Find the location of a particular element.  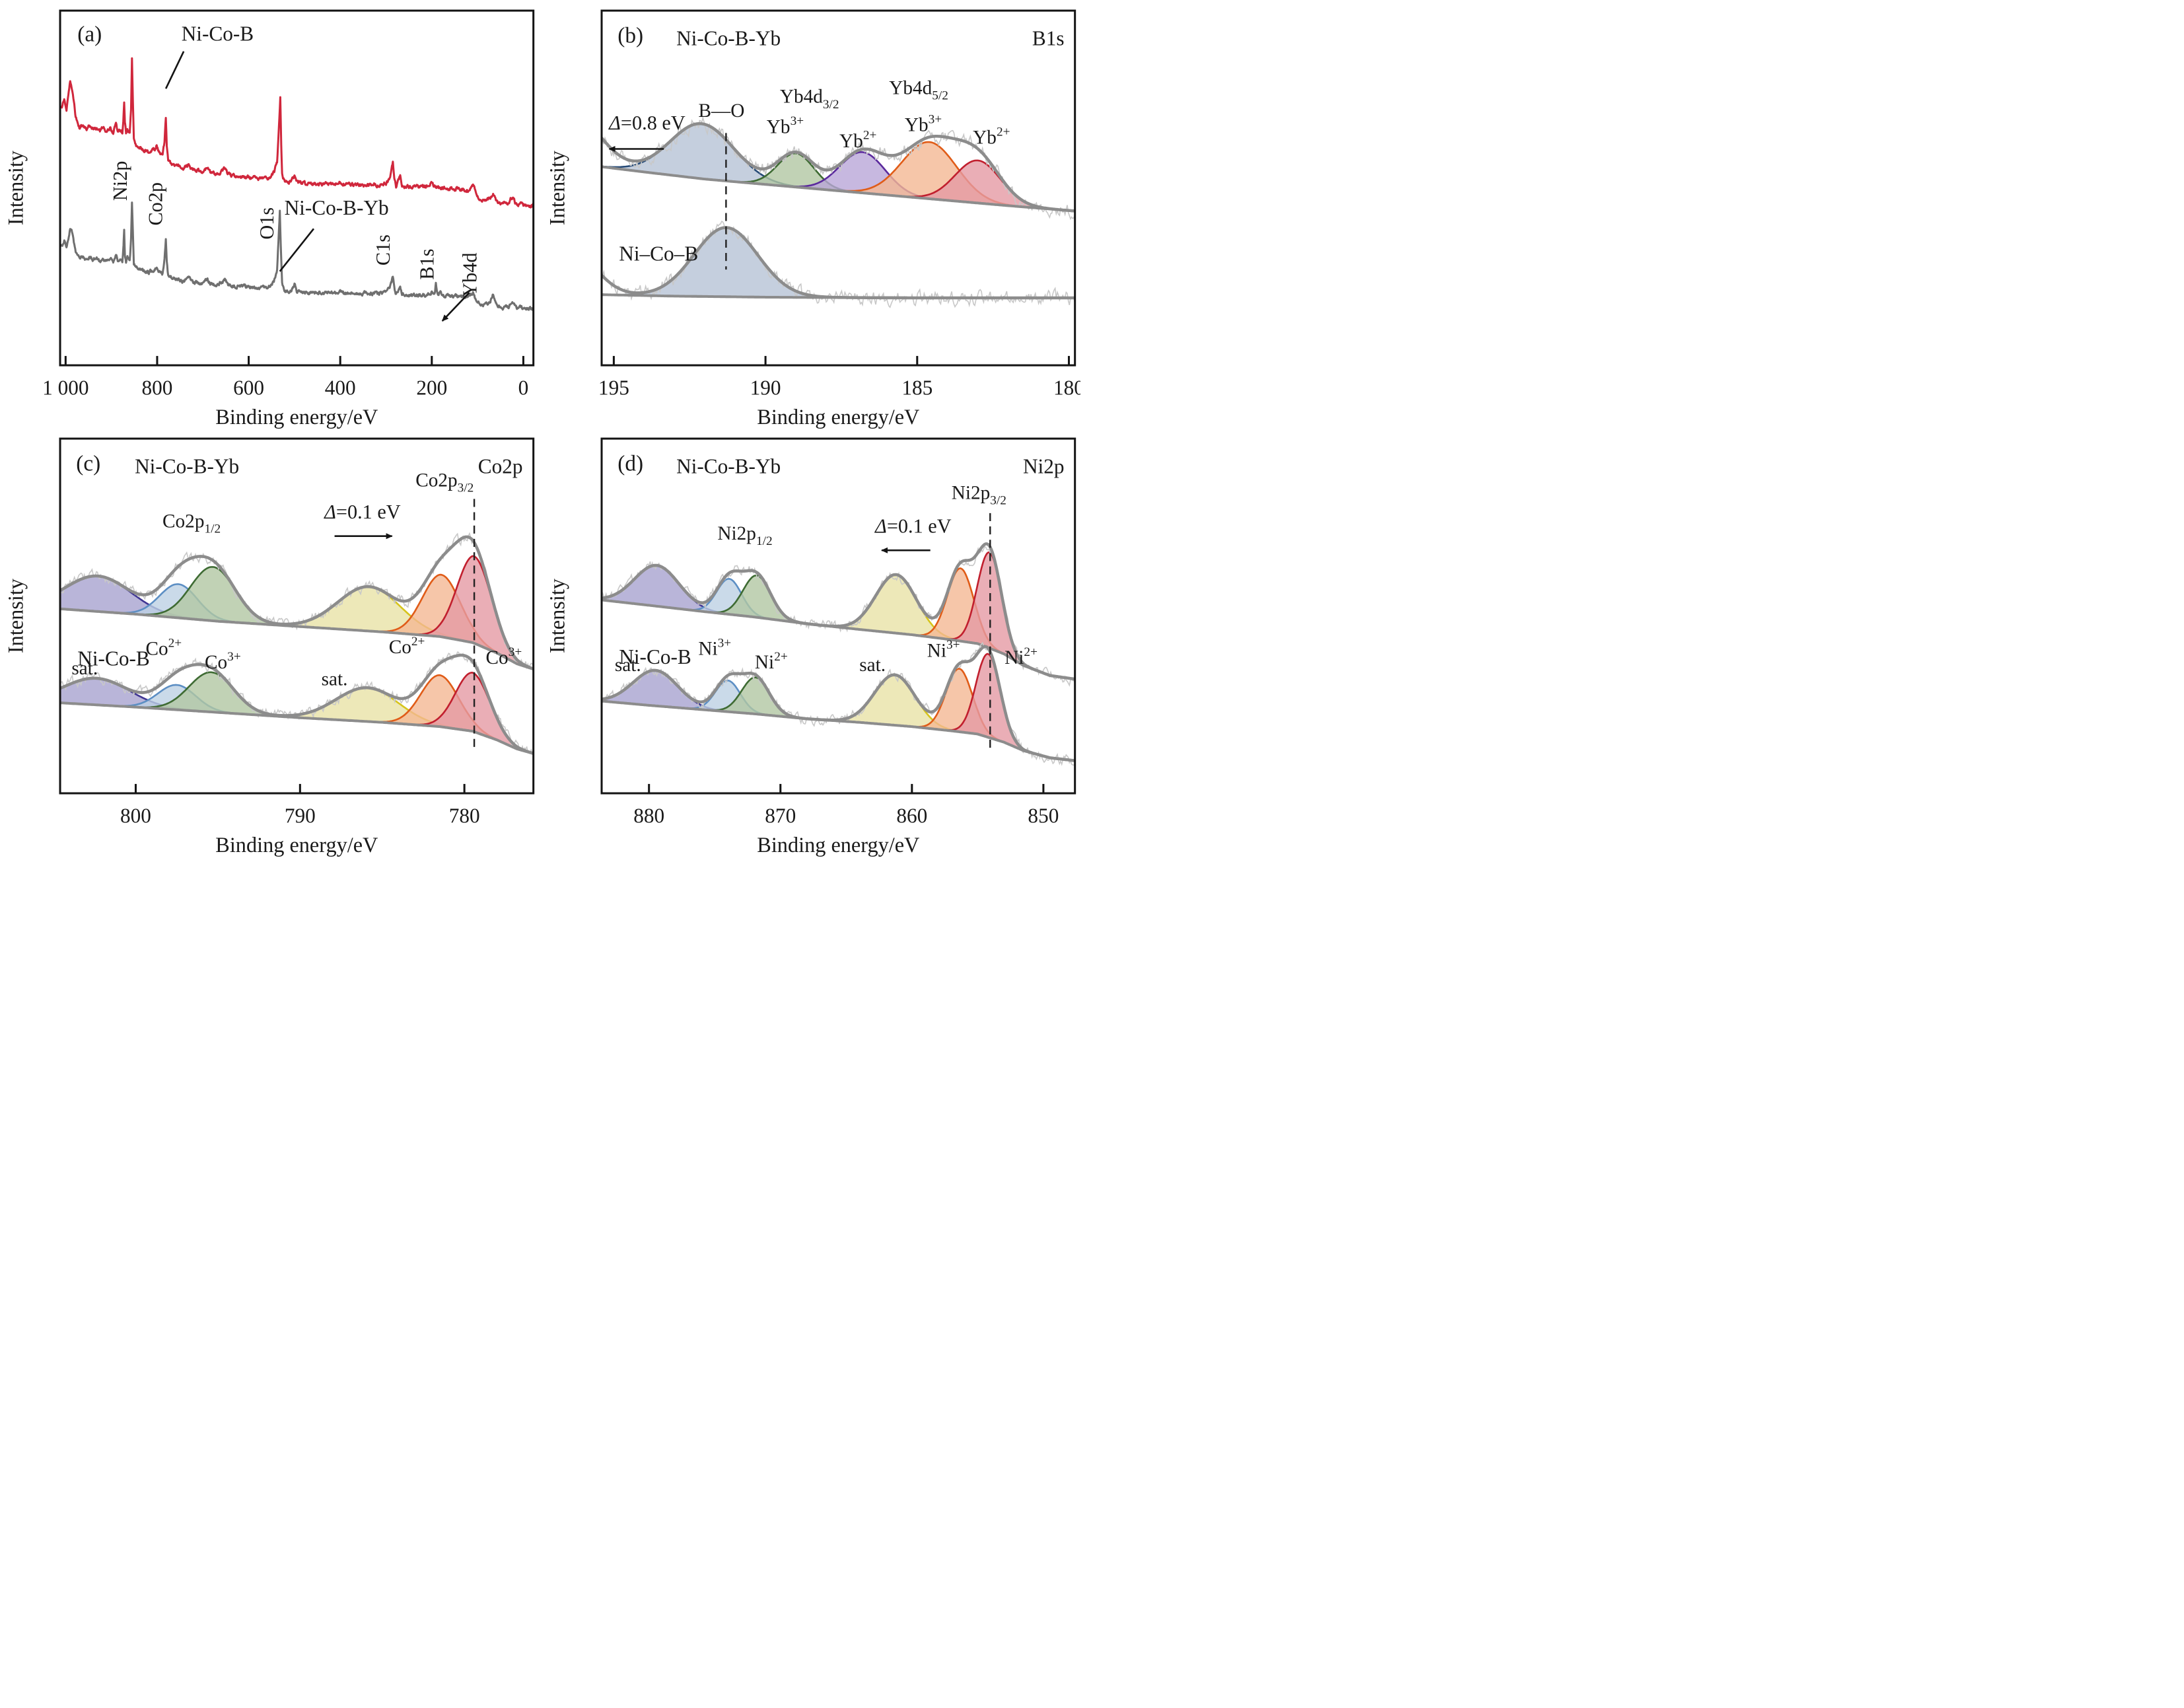

peak-fill-Yb3+ (Yb4d5/2) is located at coordinates (929, 176).